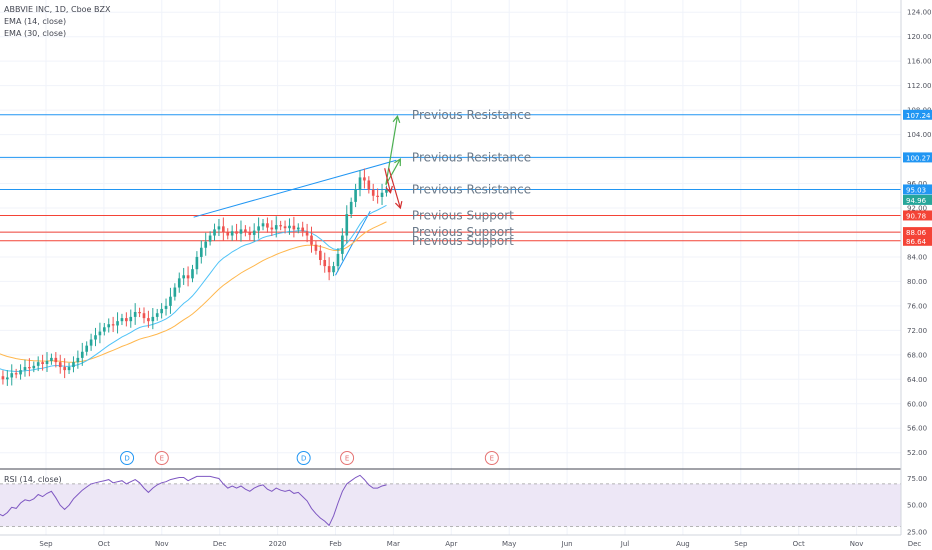 The width and height of the screenshot is (932, 550). What do you see at coordinates (917, 404) in the screenshot?
I see `price-tick-label: 60.00` at bounding box center [917, 404].